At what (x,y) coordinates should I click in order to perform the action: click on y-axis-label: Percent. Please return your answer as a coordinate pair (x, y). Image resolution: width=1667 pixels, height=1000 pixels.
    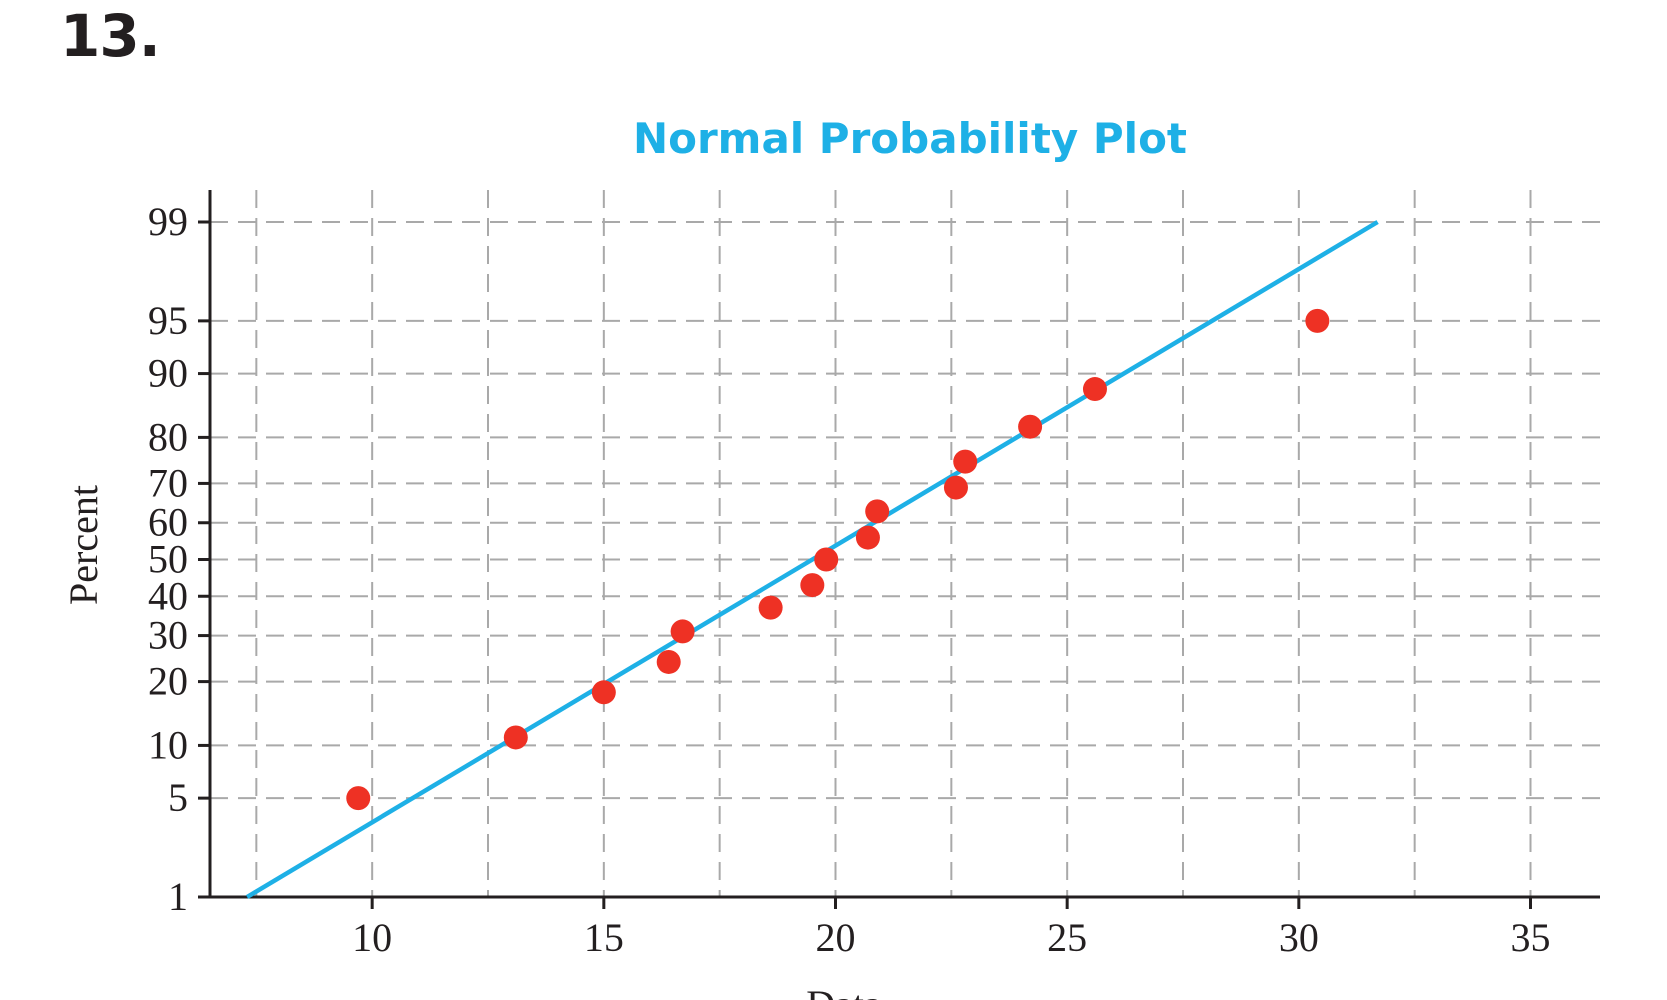
    Looking at the image, I should click on (83, 545).